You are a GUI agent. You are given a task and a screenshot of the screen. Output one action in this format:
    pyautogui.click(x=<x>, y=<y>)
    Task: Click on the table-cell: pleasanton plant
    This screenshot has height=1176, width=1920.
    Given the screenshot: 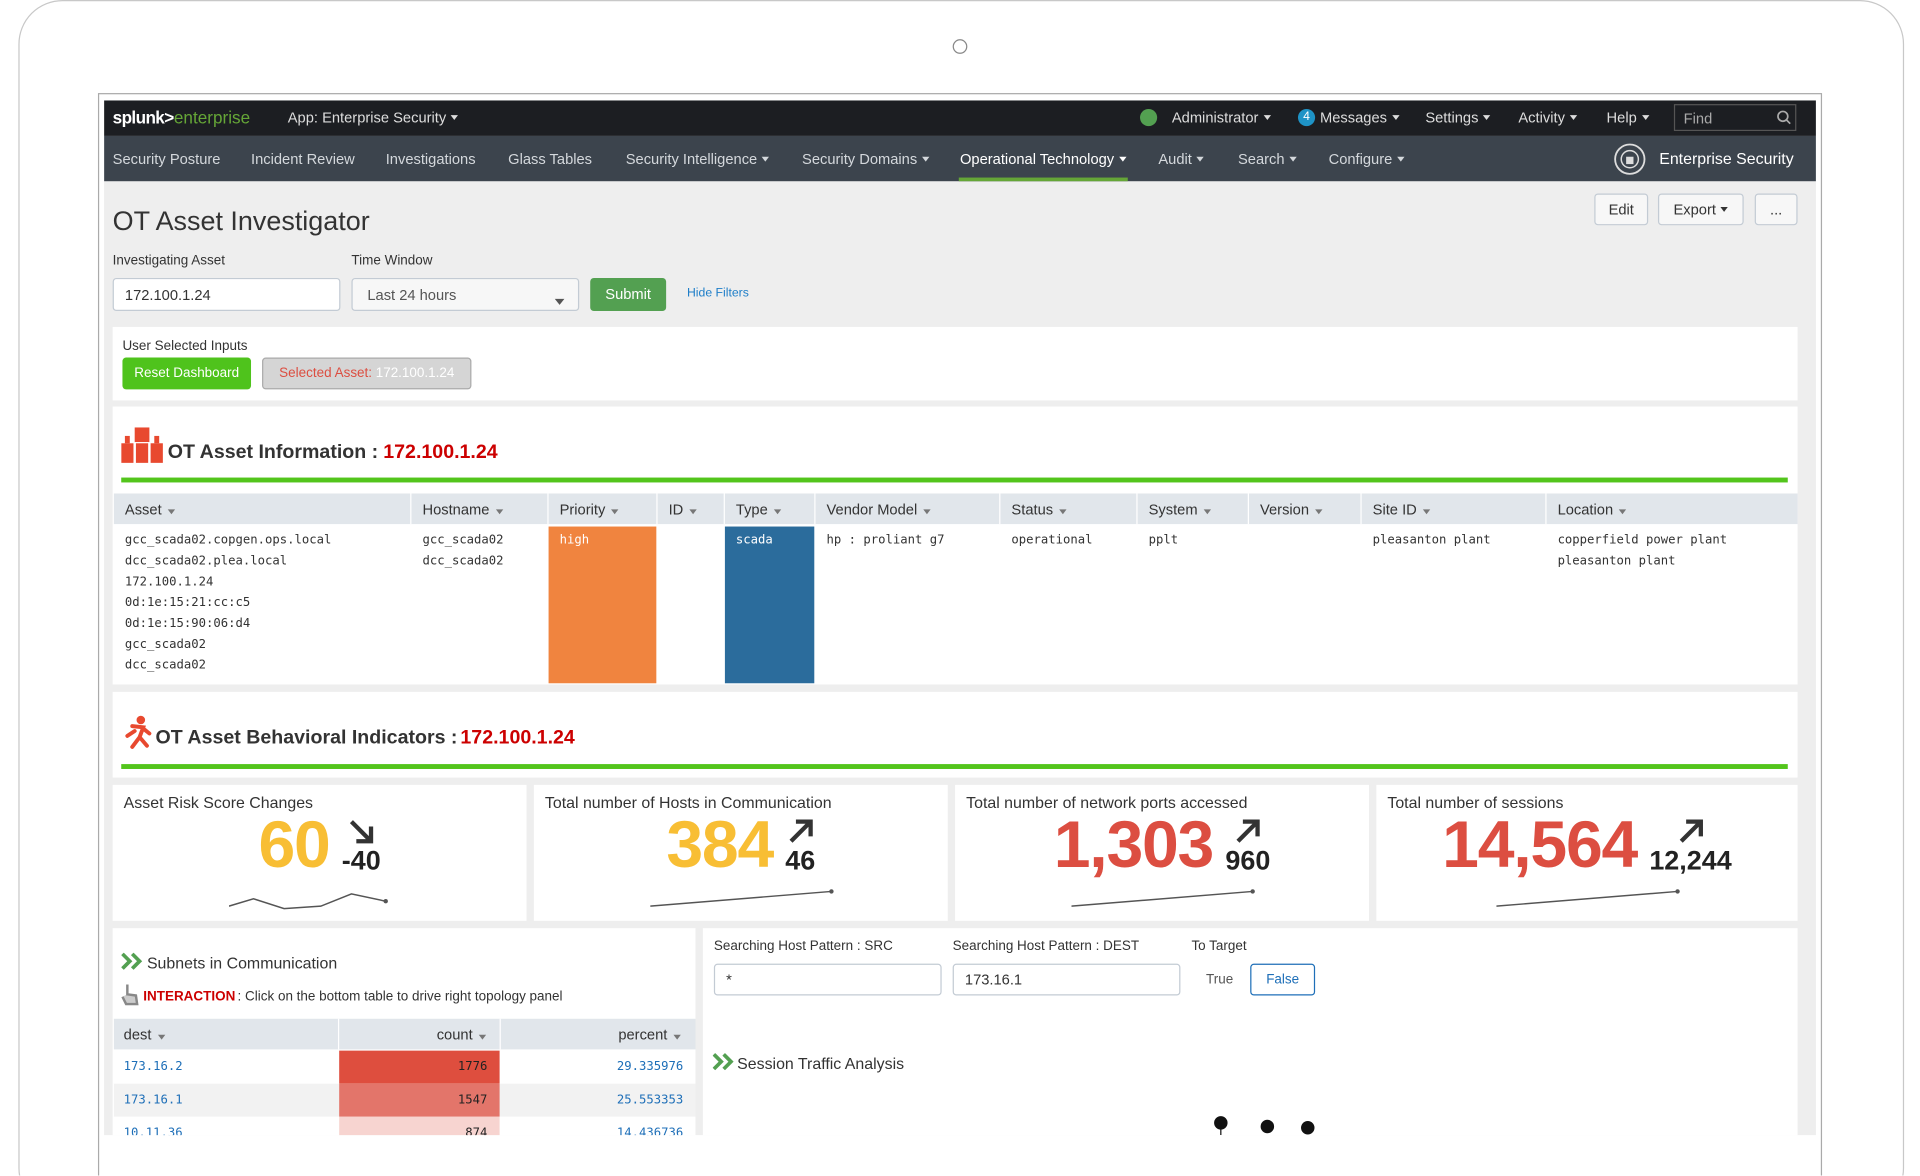 What is the action you would take?
    pyautogui.click(x=1431, y=540)
    